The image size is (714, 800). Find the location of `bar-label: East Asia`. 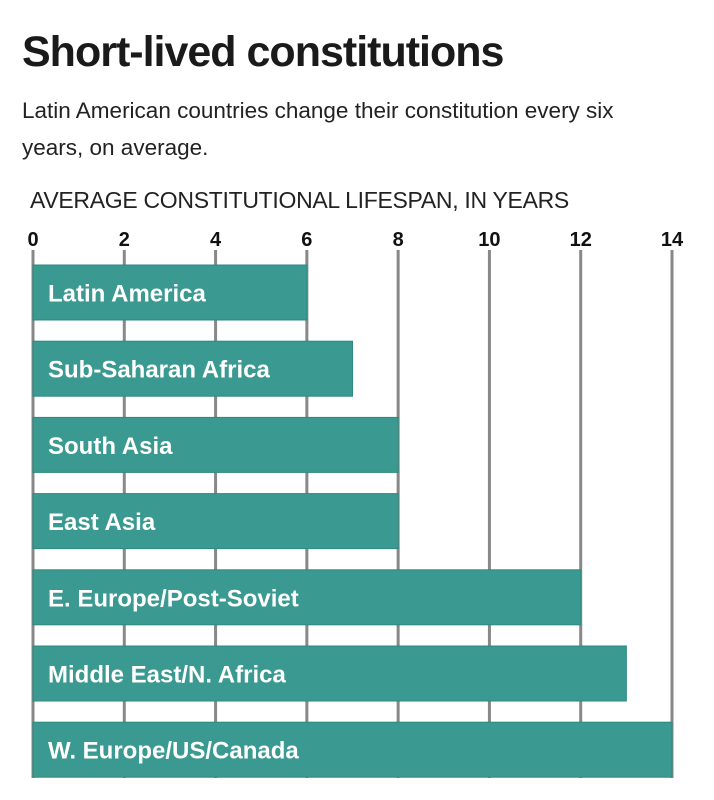

bar-label: East Asia is located at coordinates (102, 522).